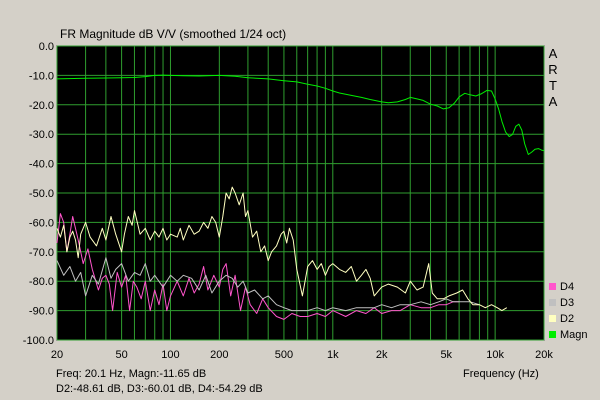 The image size is (600, 400). What do you see at coordinates (495, 355) in the screenshot?
I see `x-tick-label: 10k` at bounding box center [495, 355].